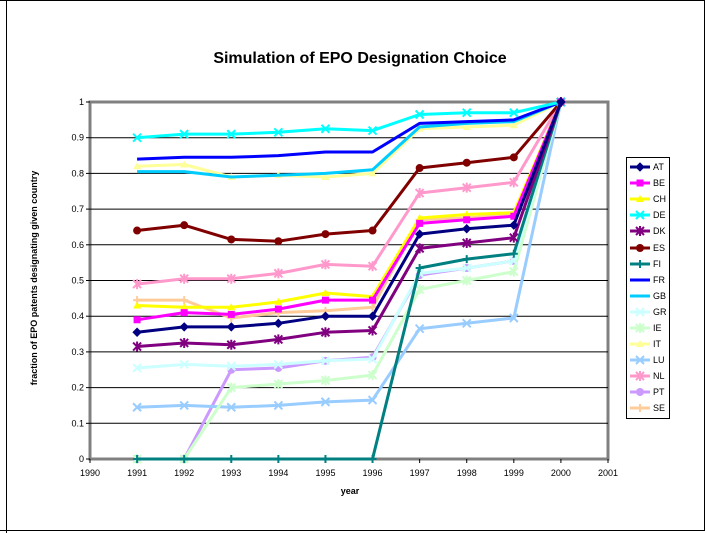  Describe the element at coordinates (608, 473) in the screenshot. I see `x-tick-label: 2001` at that location.